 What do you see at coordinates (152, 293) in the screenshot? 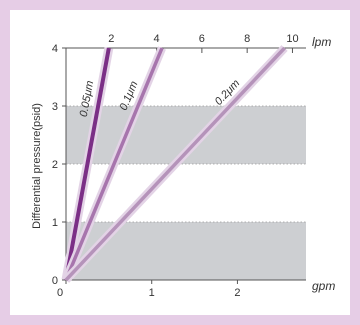
I see `x-tick-label-1: 1` at bounding box center [152, 293].